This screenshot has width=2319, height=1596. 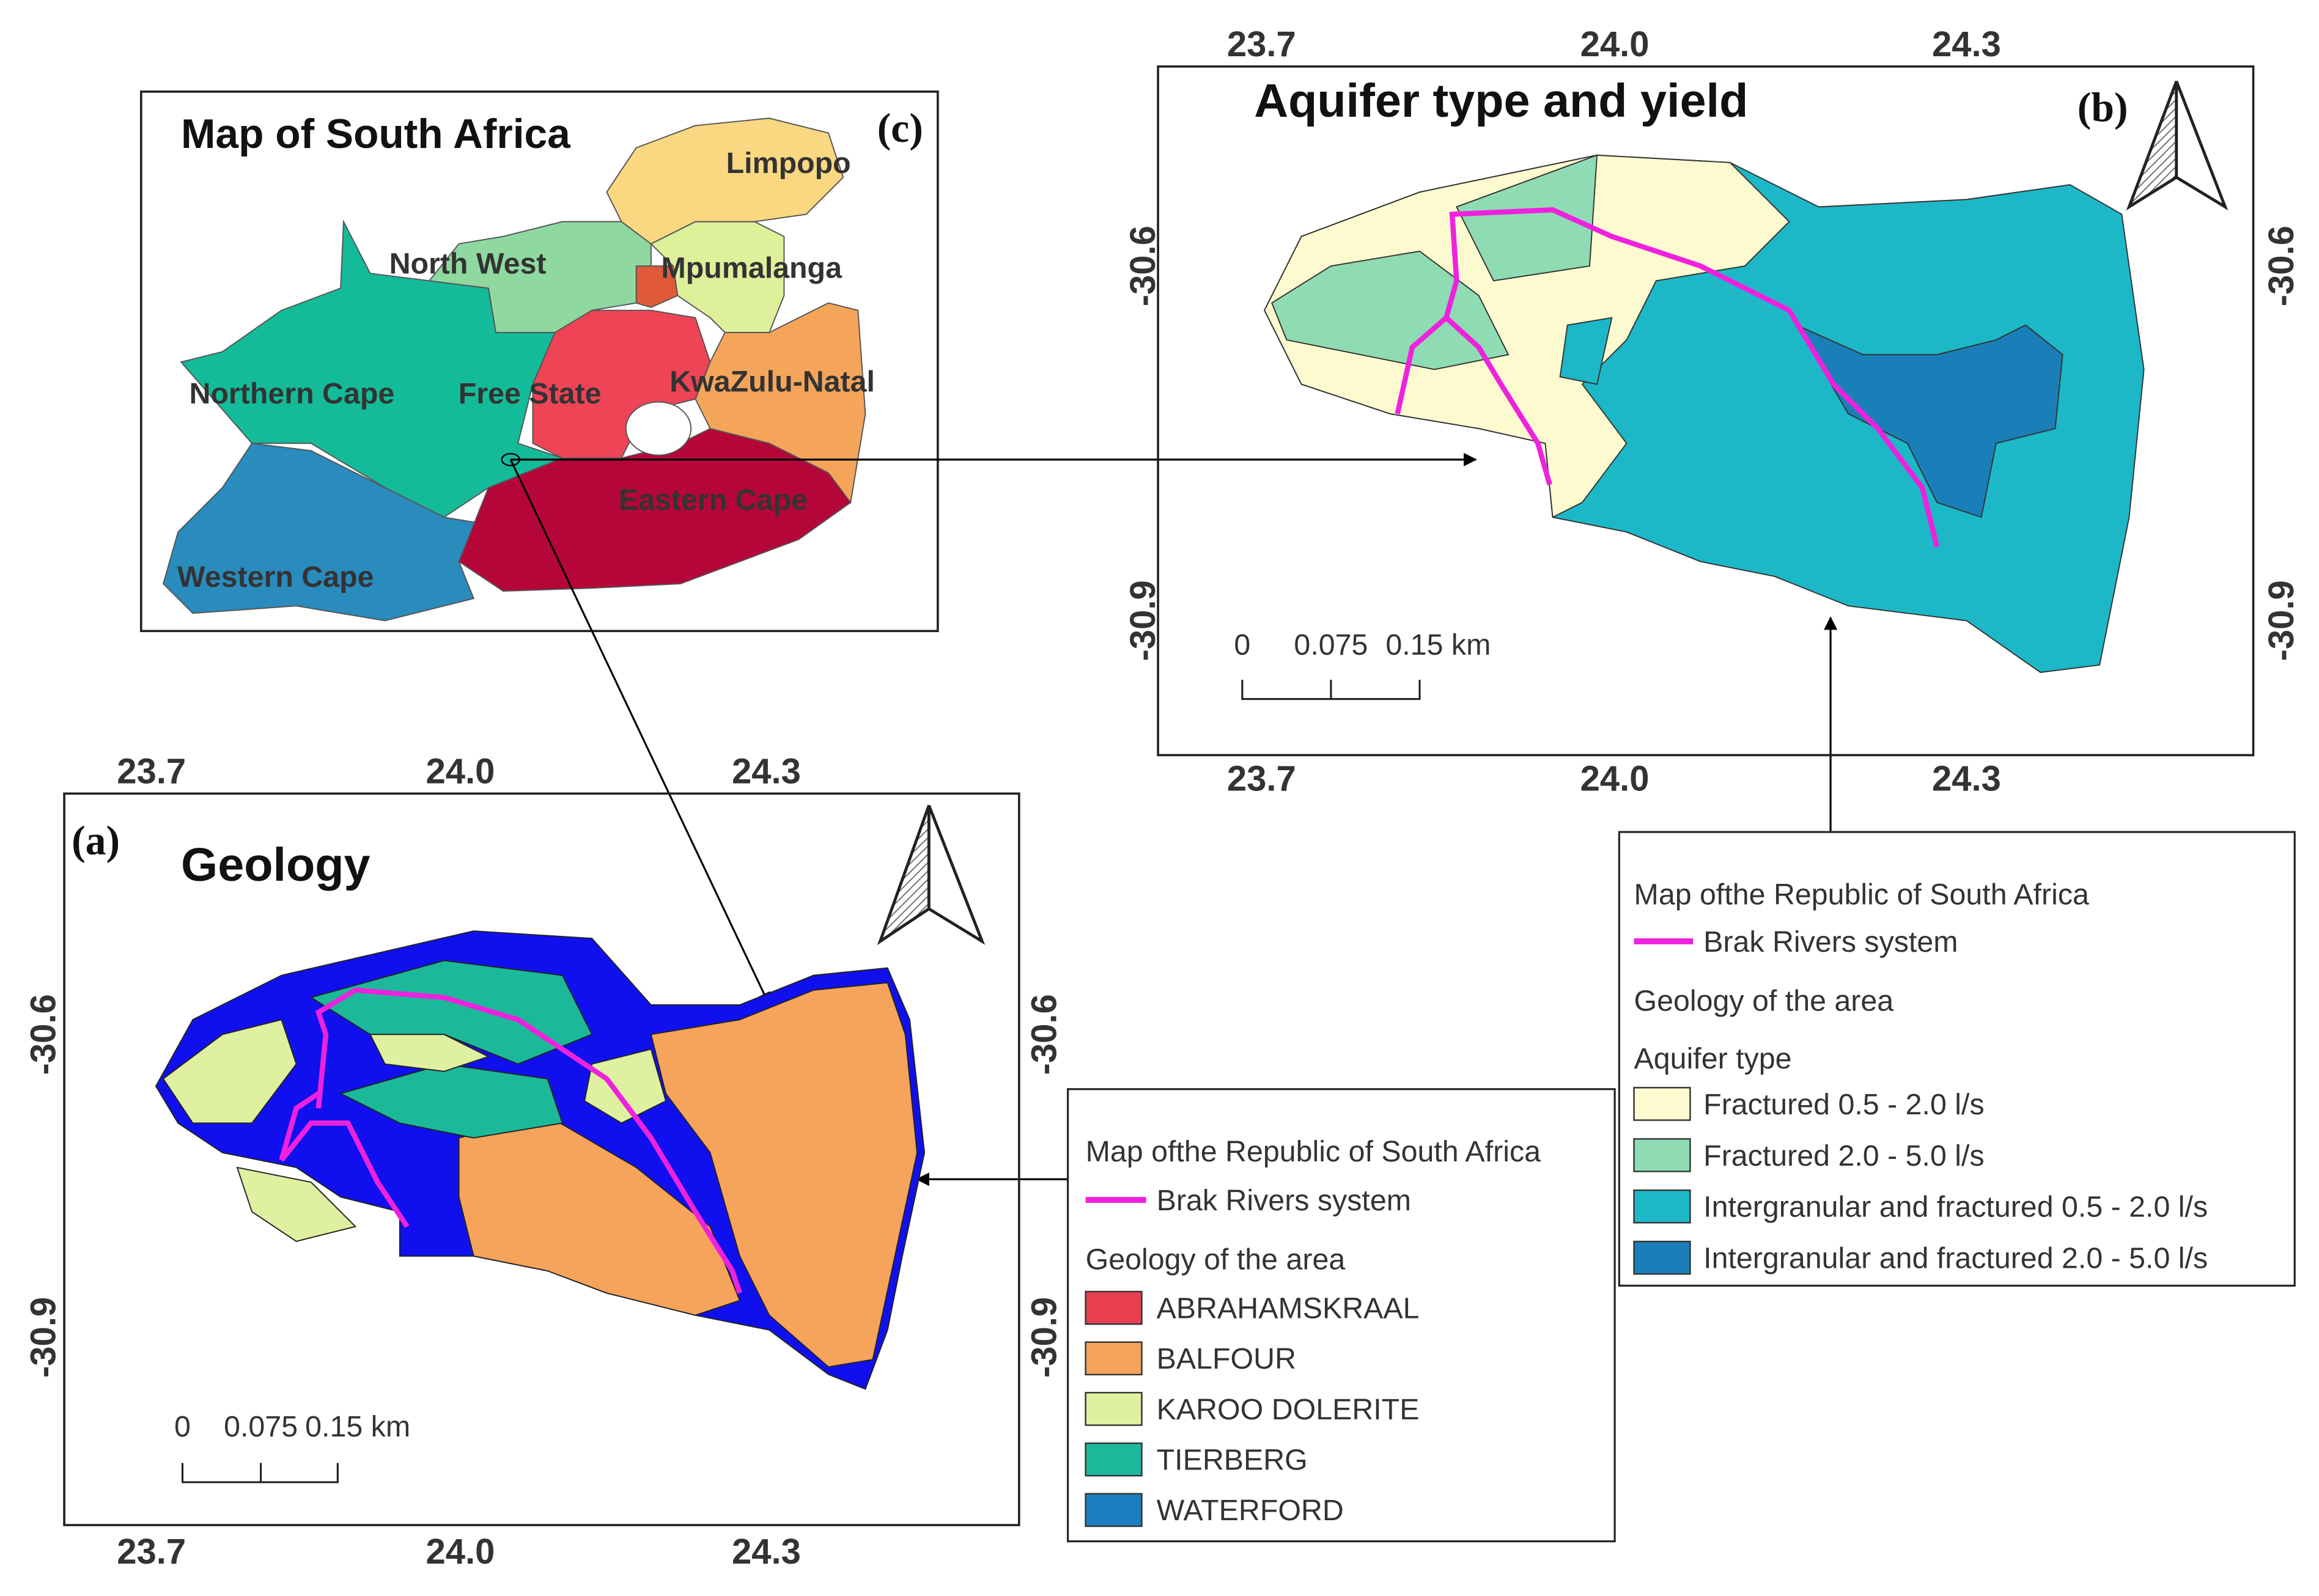 I want to click on panel-tag: (a), so click(x=96, y=840).